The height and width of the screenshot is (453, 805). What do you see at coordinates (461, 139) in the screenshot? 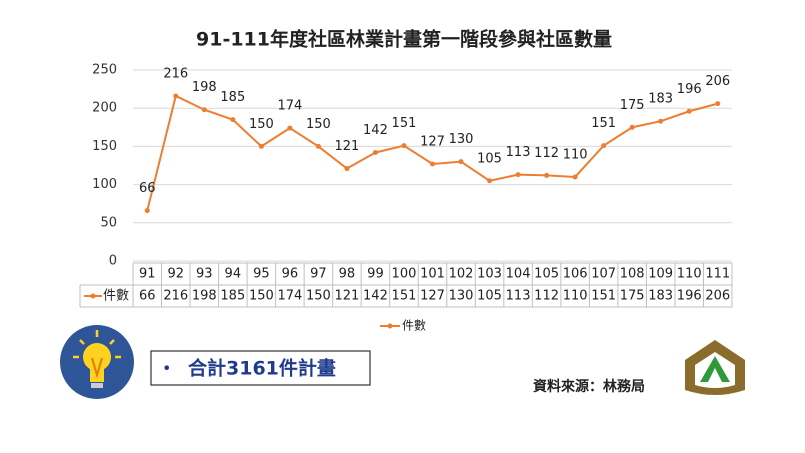
I see `data-label: 130` at bounding box center [461, 139].